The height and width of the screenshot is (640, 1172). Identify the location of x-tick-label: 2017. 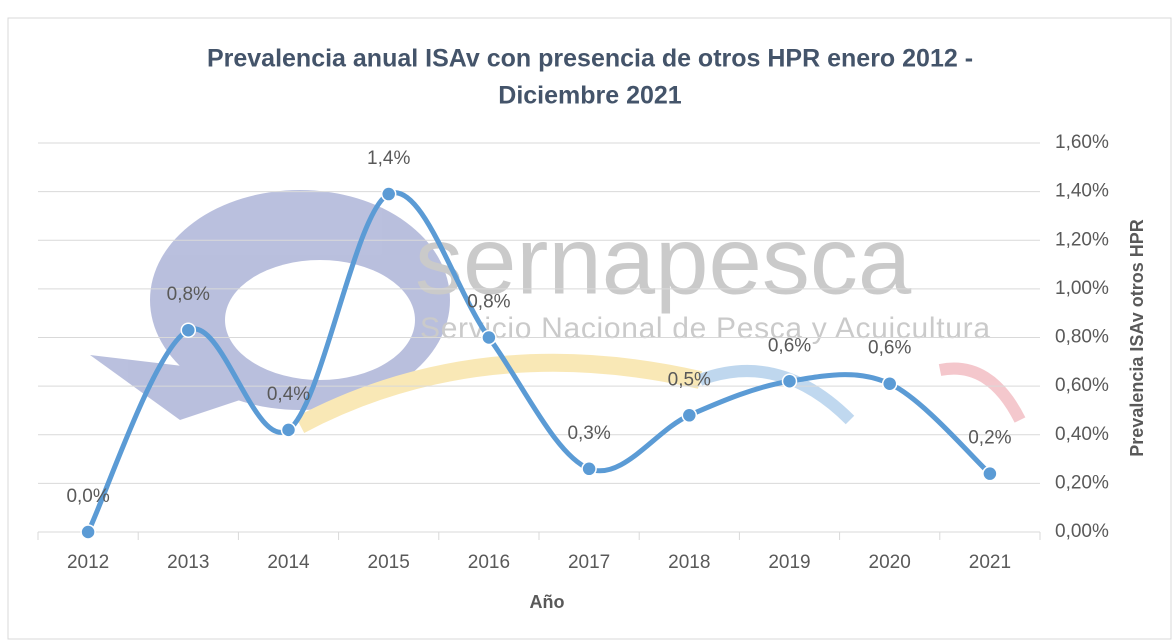
(589, 562).